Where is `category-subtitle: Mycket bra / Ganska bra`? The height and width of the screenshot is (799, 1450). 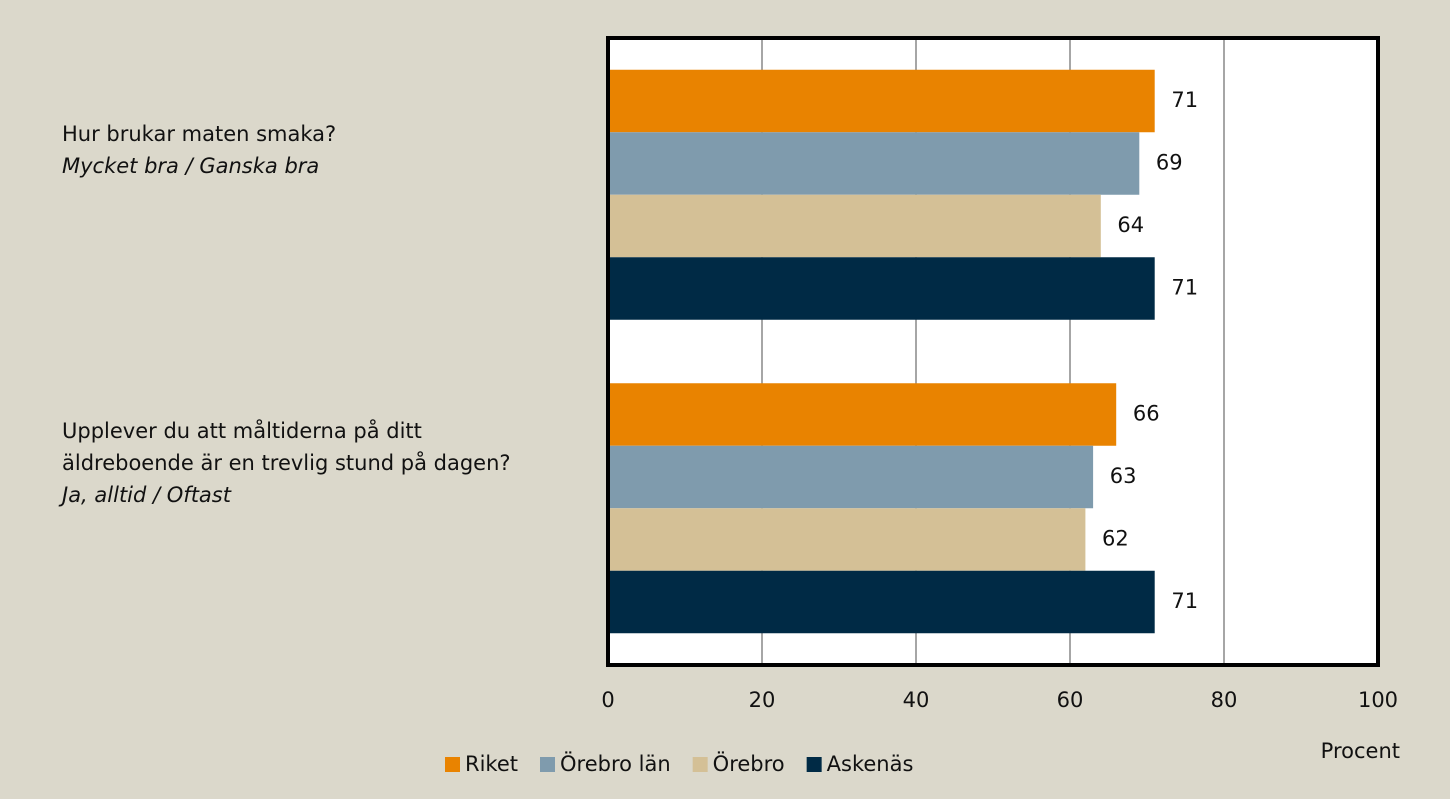 category-subtitle: Mycket bra / Ganska bra is located at coordinates (191, 165).